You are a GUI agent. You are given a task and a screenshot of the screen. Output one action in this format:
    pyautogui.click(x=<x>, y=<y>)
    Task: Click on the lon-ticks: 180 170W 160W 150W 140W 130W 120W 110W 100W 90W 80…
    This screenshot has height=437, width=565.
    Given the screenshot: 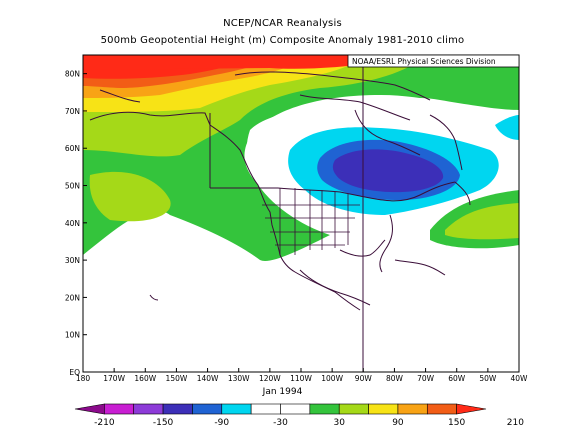 What is the action you would take?
    pyautogui.click(x=302, y=375)
    